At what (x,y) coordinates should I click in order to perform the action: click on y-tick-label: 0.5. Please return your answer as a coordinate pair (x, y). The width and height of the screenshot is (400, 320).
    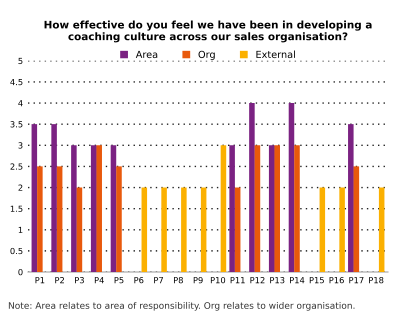
    Looking at the image, I should click on (16, 251).